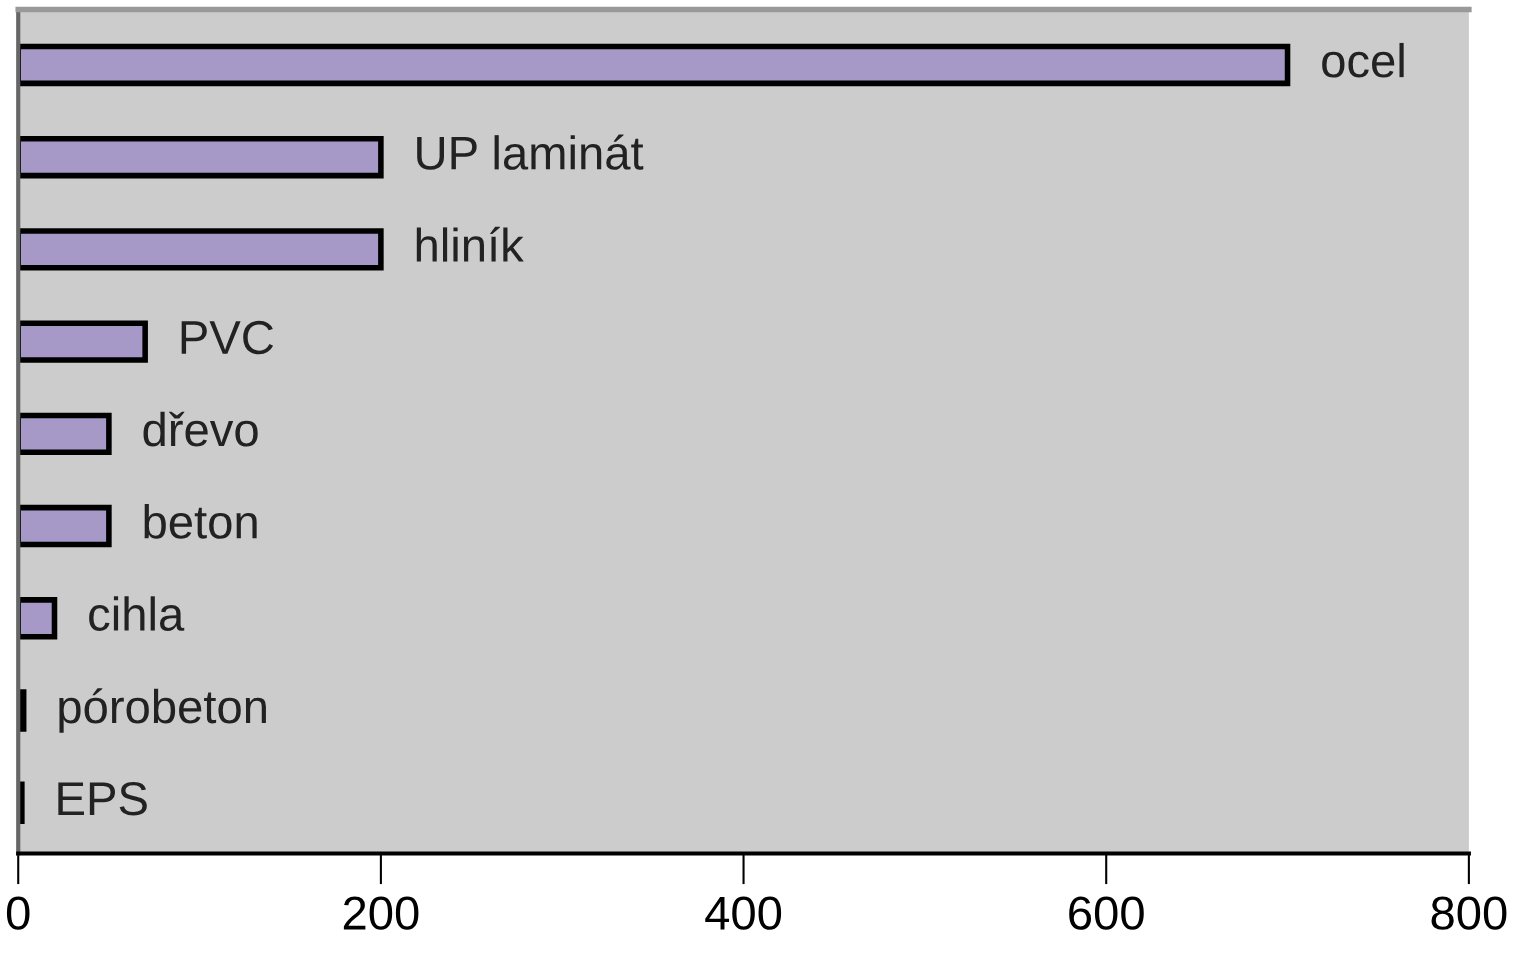 The height and width of the screenshot is (959, 1519). I want to click on y-tick-label: cihla, so click(137, 613).